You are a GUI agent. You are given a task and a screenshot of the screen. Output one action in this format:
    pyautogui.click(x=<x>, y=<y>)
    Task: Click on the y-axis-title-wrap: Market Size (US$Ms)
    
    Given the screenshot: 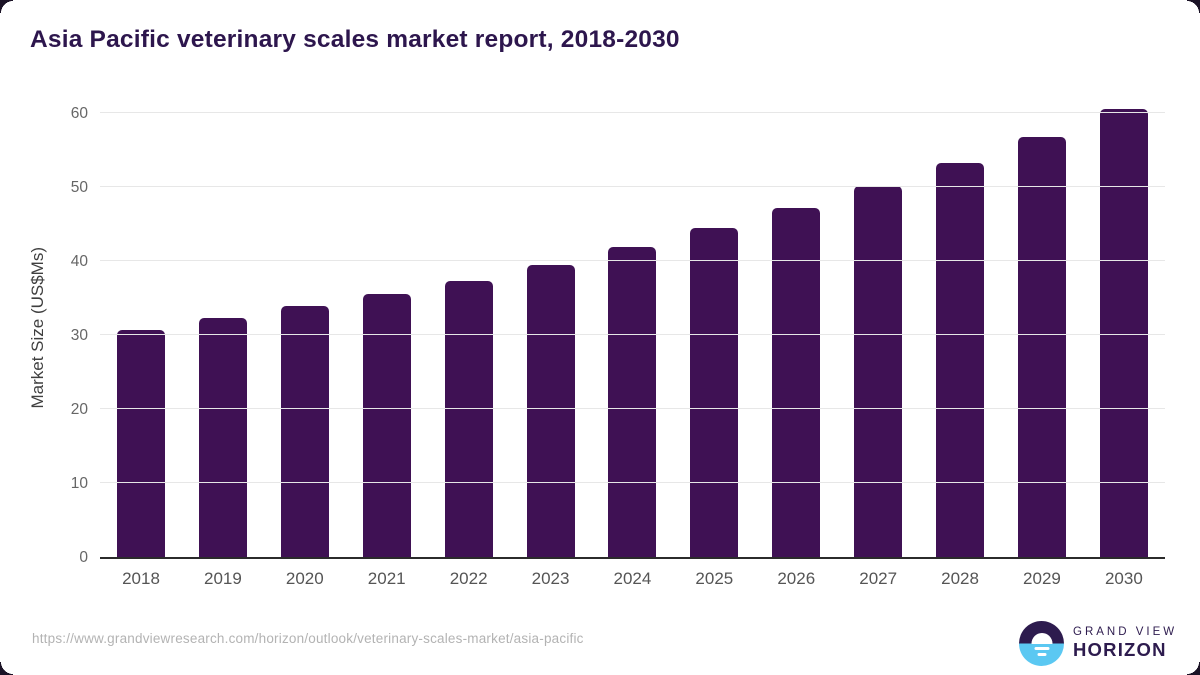 What is the action you would take?
    pyautogui.click(x=38, y=327)
    